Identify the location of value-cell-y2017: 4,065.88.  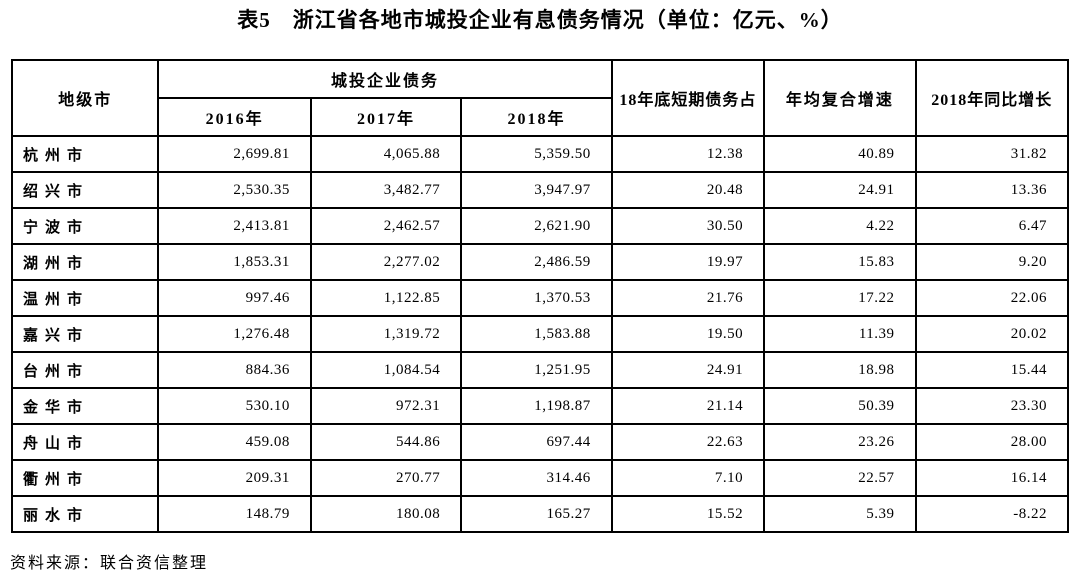
(386, 154).